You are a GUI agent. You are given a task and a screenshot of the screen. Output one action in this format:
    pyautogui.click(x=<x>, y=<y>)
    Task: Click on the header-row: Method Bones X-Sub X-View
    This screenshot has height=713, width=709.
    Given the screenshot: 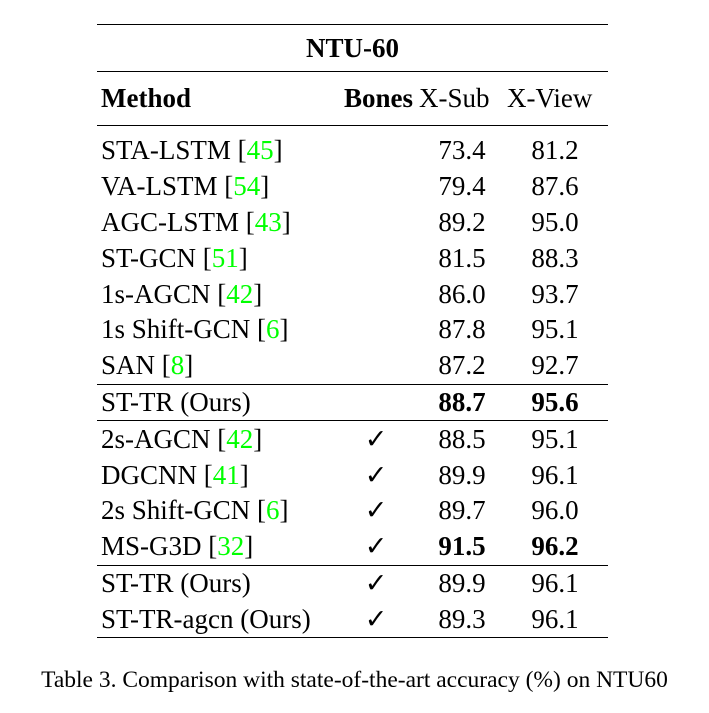 What is the action you would take?
    pyautogui.click(x=352, y=98)
    